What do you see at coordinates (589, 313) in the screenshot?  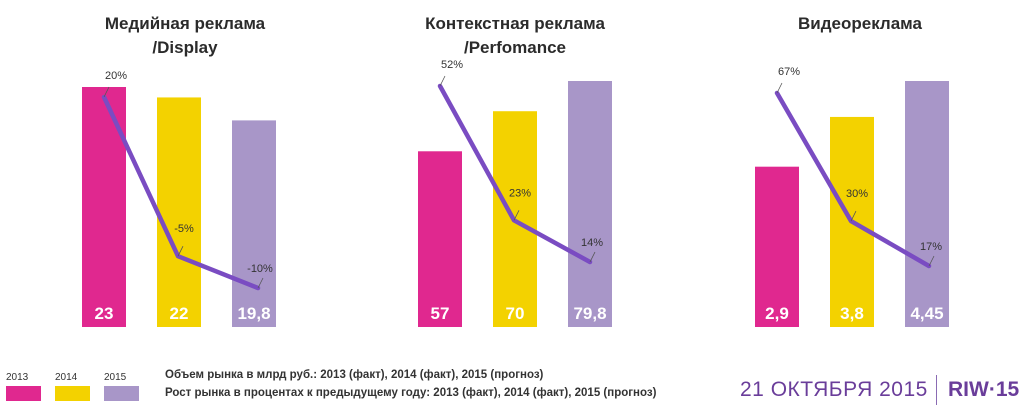 I see `bar-value-label-context-2015: 79,8` at bounding box center [589, 313].